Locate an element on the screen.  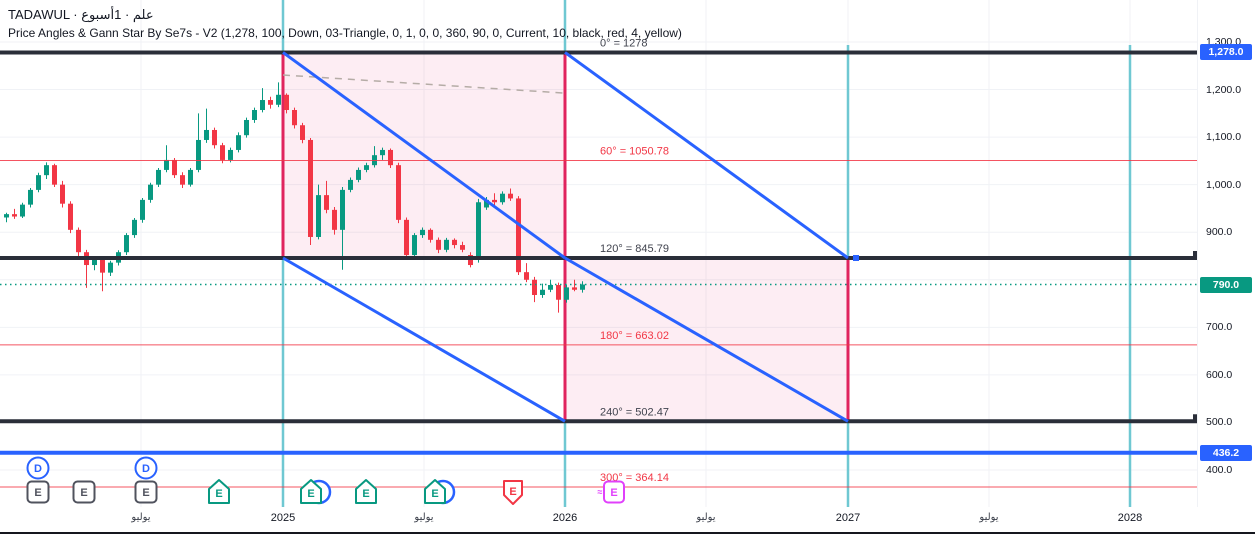
e-square-icon is located at coordinates (38, 492).